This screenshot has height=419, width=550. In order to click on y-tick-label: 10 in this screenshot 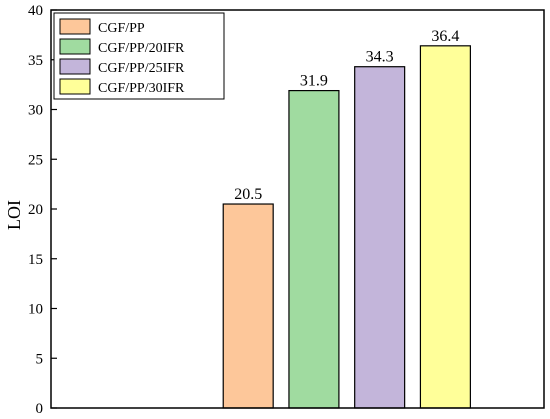, I will do `click(35, 310)`.